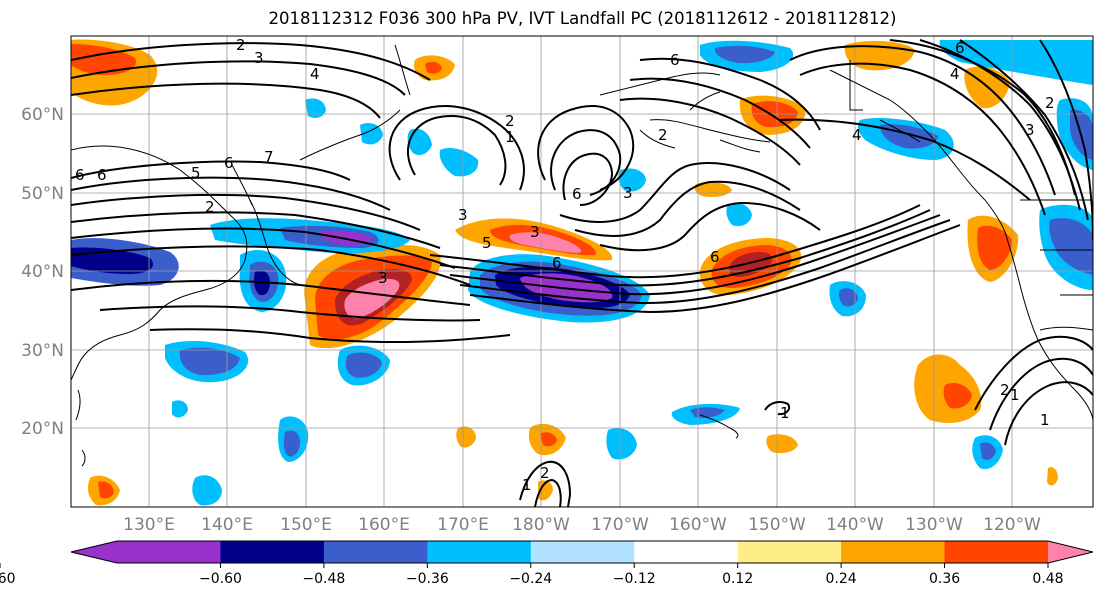 The image size is (1105, 601). Describe the element at coordinates (384, 525) in the screenshot. I see `lon-label: 160°E` at that location.